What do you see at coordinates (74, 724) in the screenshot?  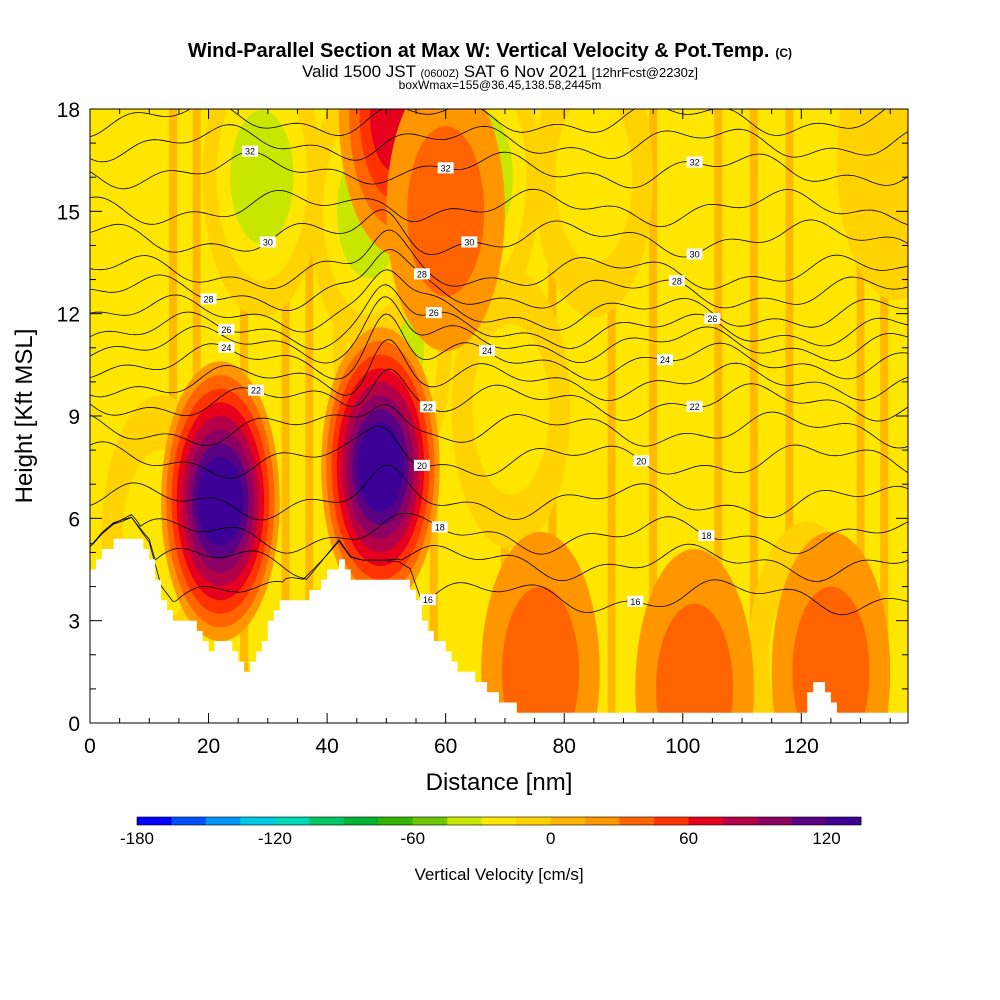 I see `y-tick-label: 0` at bounding box center [74, 724].